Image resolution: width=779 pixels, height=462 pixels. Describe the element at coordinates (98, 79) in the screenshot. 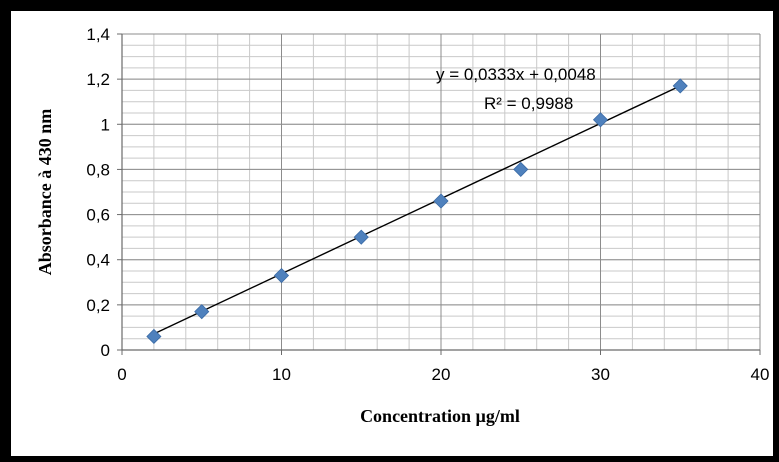

I see `y-tick-label: 1,2` at that location.